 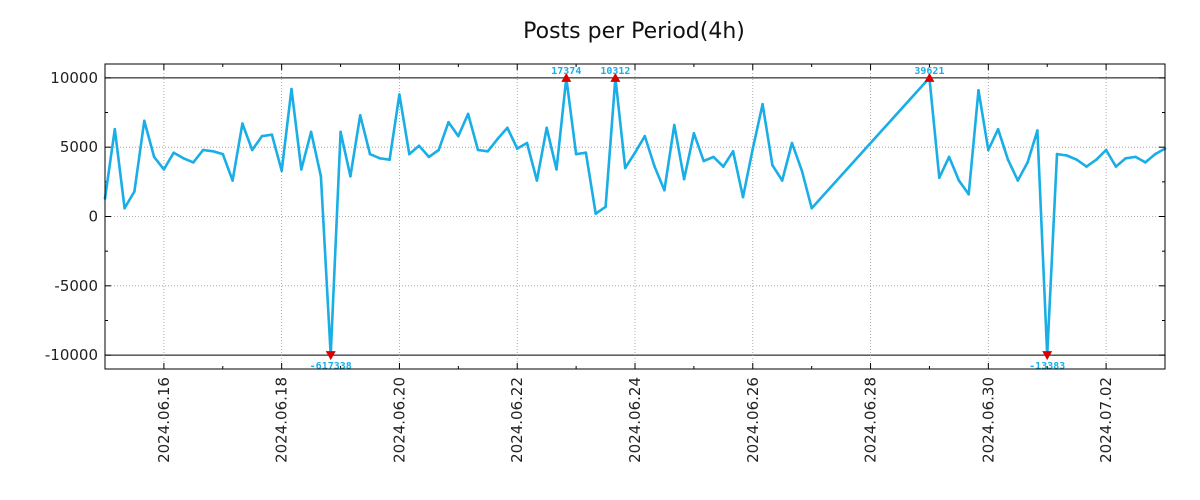 What do you see at coordinates (331, 366) in the screenshot?
I see `clipped-value-label: -617338` at bounding box center [331, 366].